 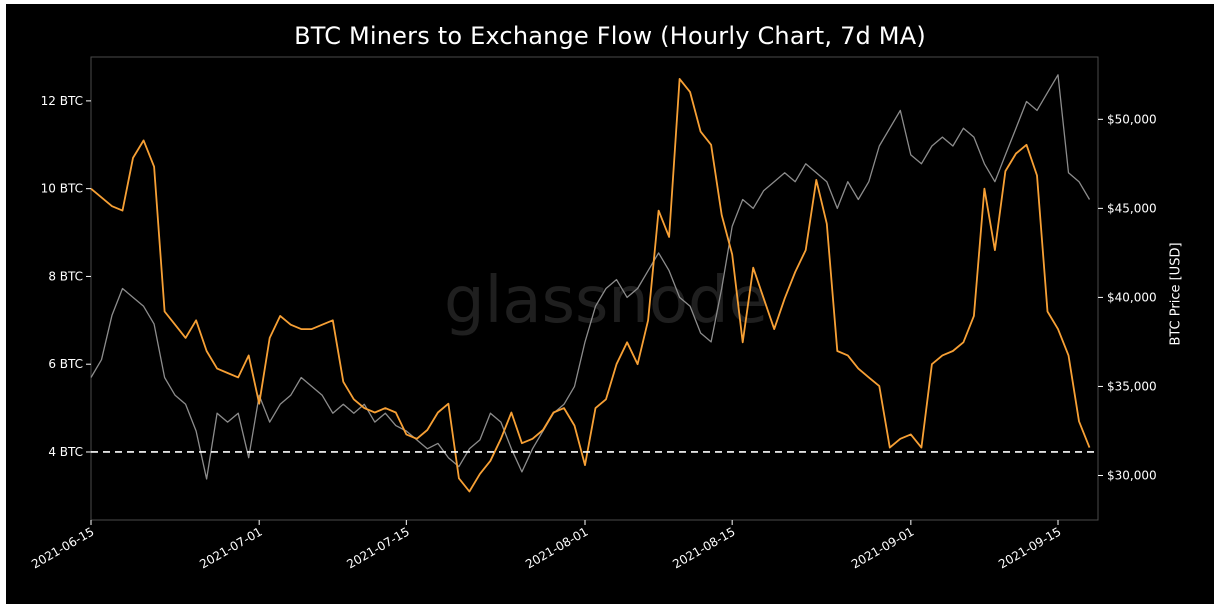 What do you see at coordinates (62, 547) in the screenshot?
I see `x-axis-tick-label: 2021-06-15` at bounding box center [62, 547].